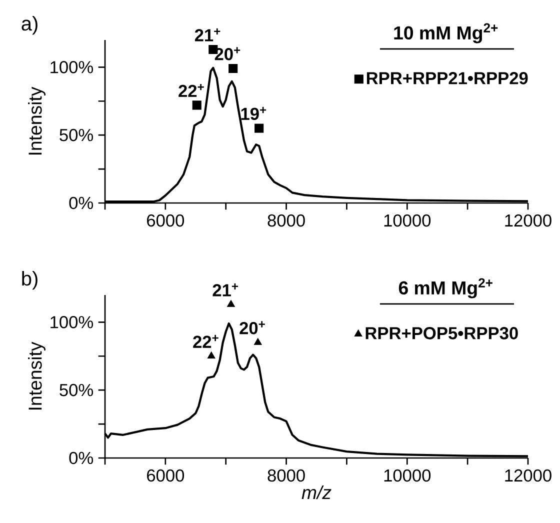  Describe the element at coordinates (253, 113) in the screenshot. I see `annotation: 19$^{+}$` at that location.